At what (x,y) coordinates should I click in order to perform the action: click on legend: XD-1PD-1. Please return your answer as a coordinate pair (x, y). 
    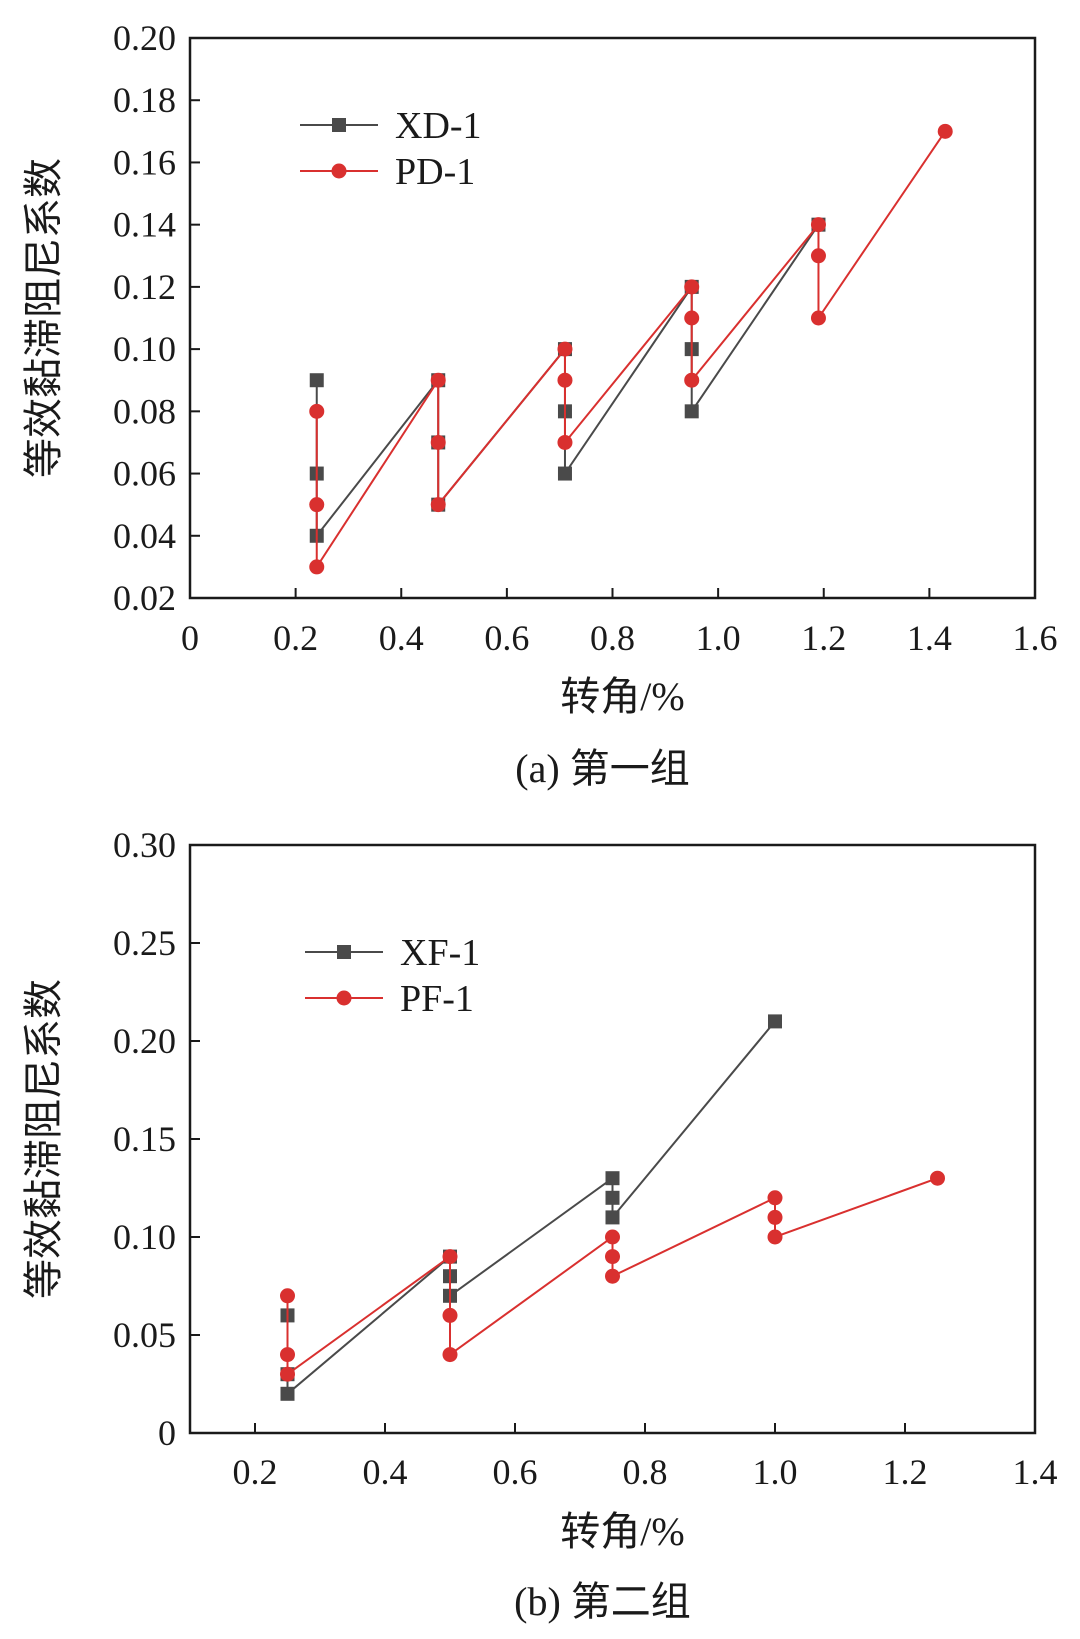
    Looking at the image, I should click on (391, 149).